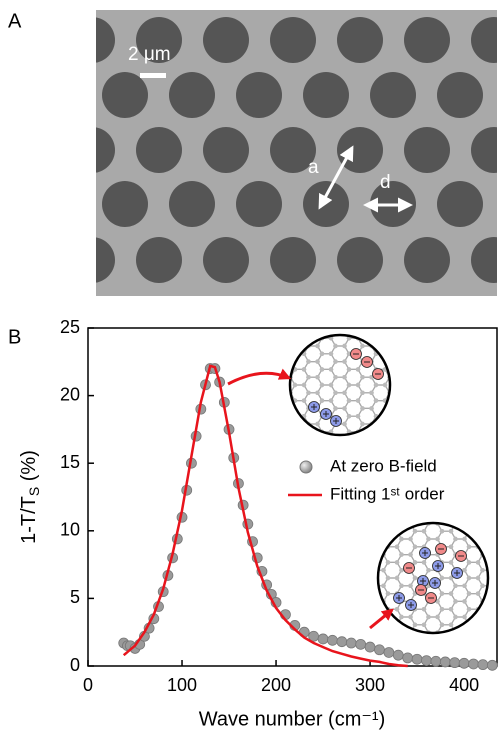  What do you see at coordinates (70, 394) in the screenshot?
I see `y-tick-label: 20` at bounding box center [70, 394].